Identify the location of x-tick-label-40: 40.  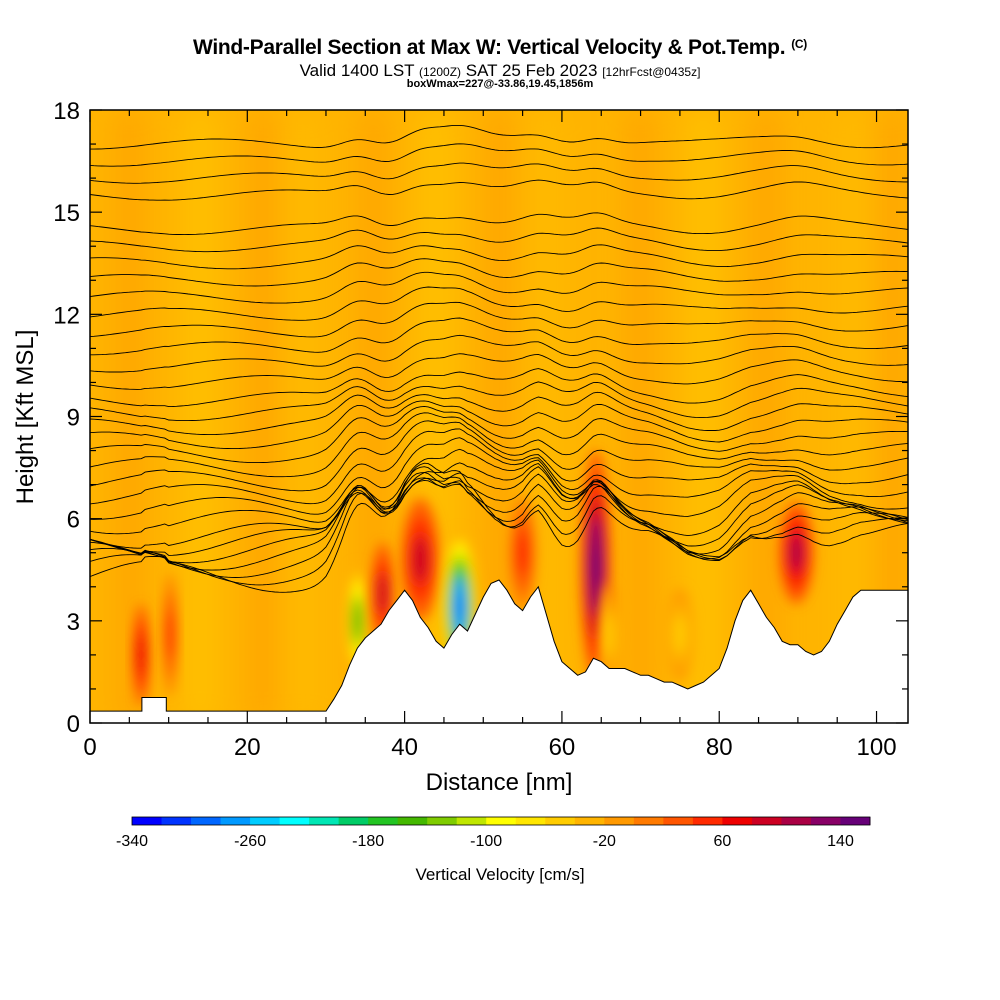
(404, 747).